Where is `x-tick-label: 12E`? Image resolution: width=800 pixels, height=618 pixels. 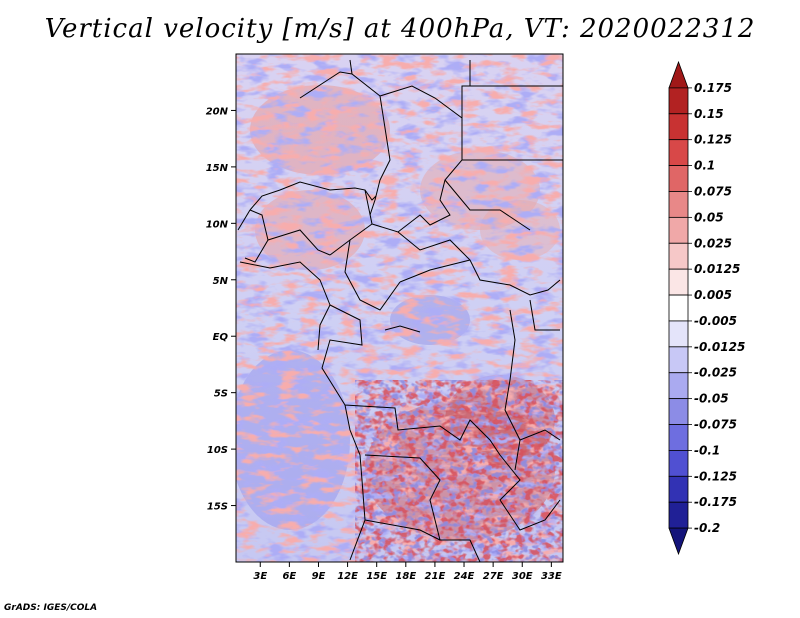 x-tick-label: 12E is located at coordinates (347, 576).